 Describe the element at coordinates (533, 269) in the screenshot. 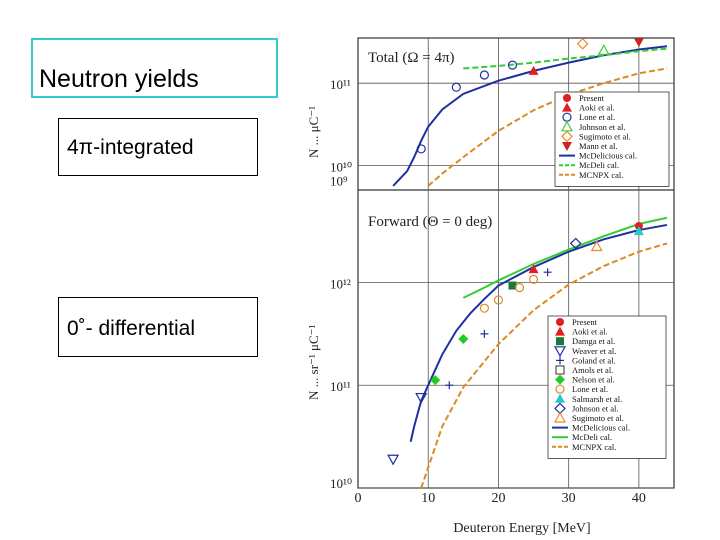

I see `forward-marker-aoki-et-al-` at that location.